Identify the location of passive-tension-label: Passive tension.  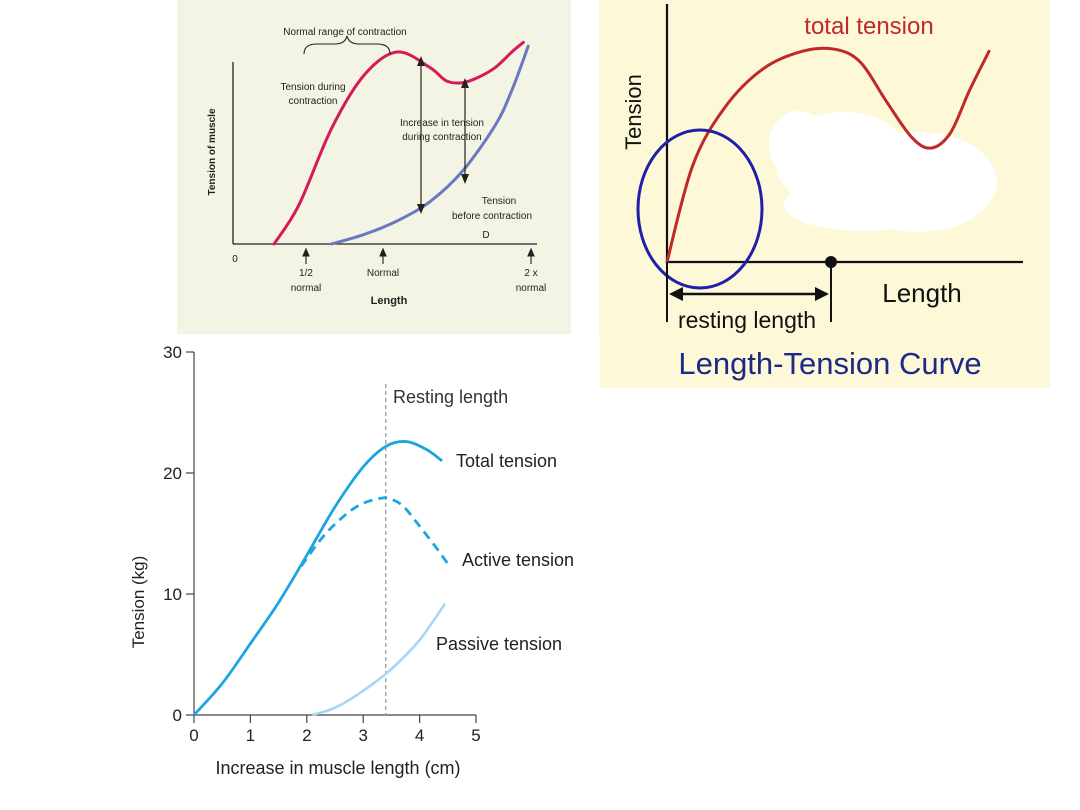
(499, 644).